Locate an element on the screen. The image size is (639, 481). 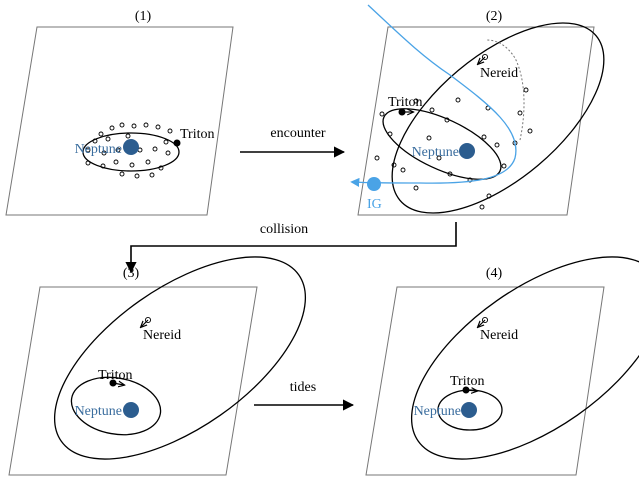
panel-number: (2) is located at coordinates (494, 16).